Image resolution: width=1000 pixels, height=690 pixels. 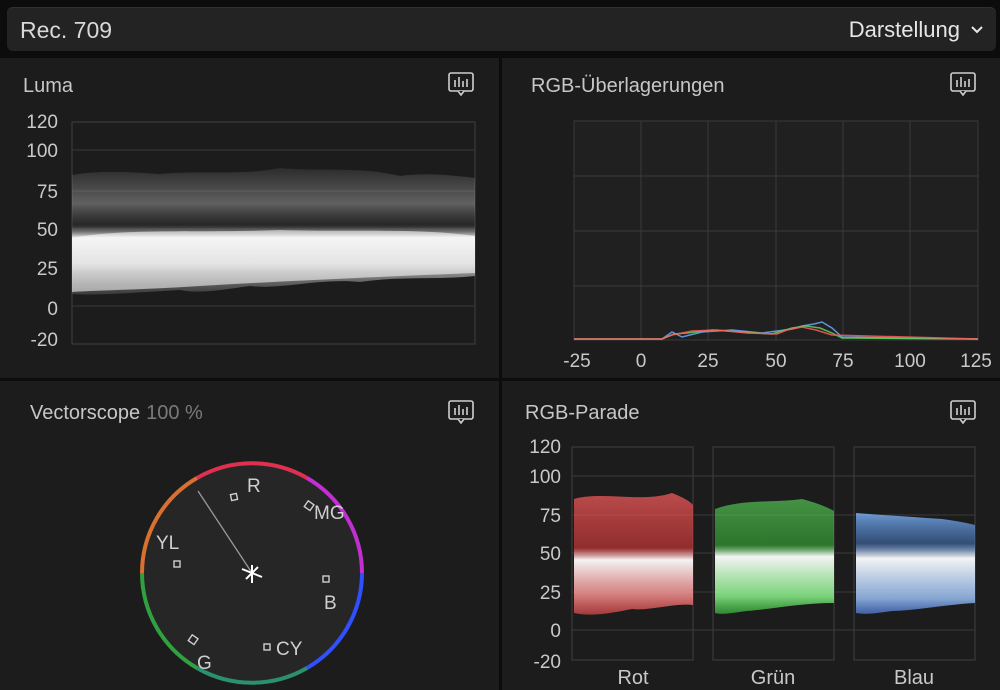 What do you see at coordinates (842, 361) in the screenshot?
I see `rgb-overlay-axis-label: 75` at bounding box center [842, 361].